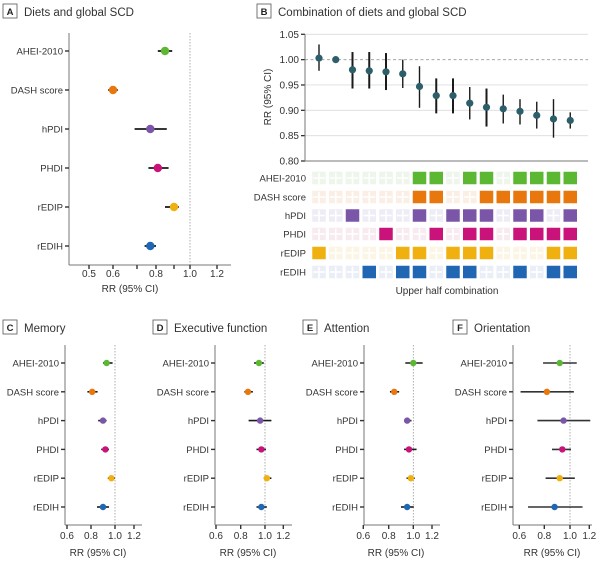  Describe the element at coordinates (346, 329) in the screenshot. I see `panel-title: Attention` at that location.